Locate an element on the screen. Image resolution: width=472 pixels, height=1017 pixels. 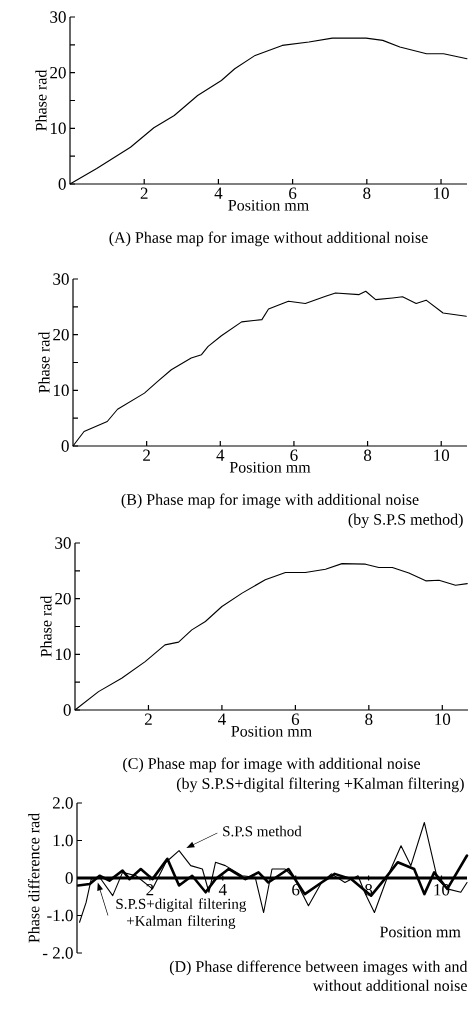
text: (B) Phase map for image with additional noise is located at coordinates (270, 501).